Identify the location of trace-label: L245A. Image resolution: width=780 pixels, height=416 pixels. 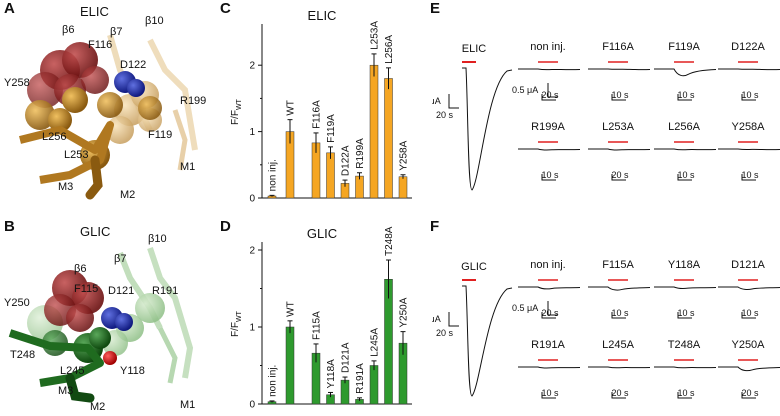
(618, 345).